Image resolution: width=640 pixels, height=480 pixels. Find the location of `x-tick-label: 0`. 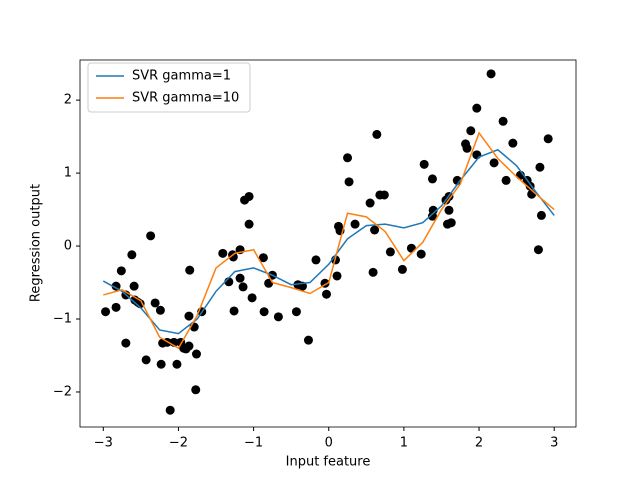

x-tick-label: 0 is located at coordinates (329, 443).